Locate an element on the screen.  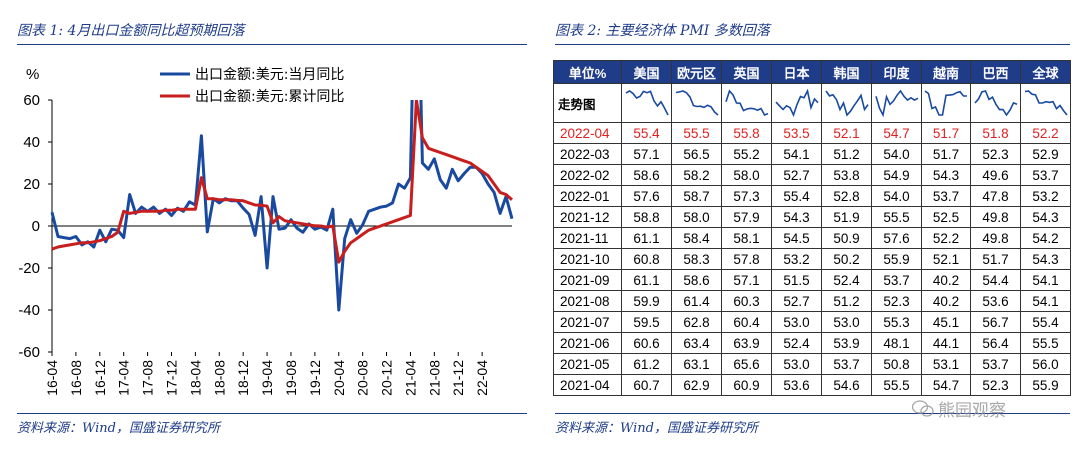
watermark: 熊园观察 is located at coordinates (959, 408).